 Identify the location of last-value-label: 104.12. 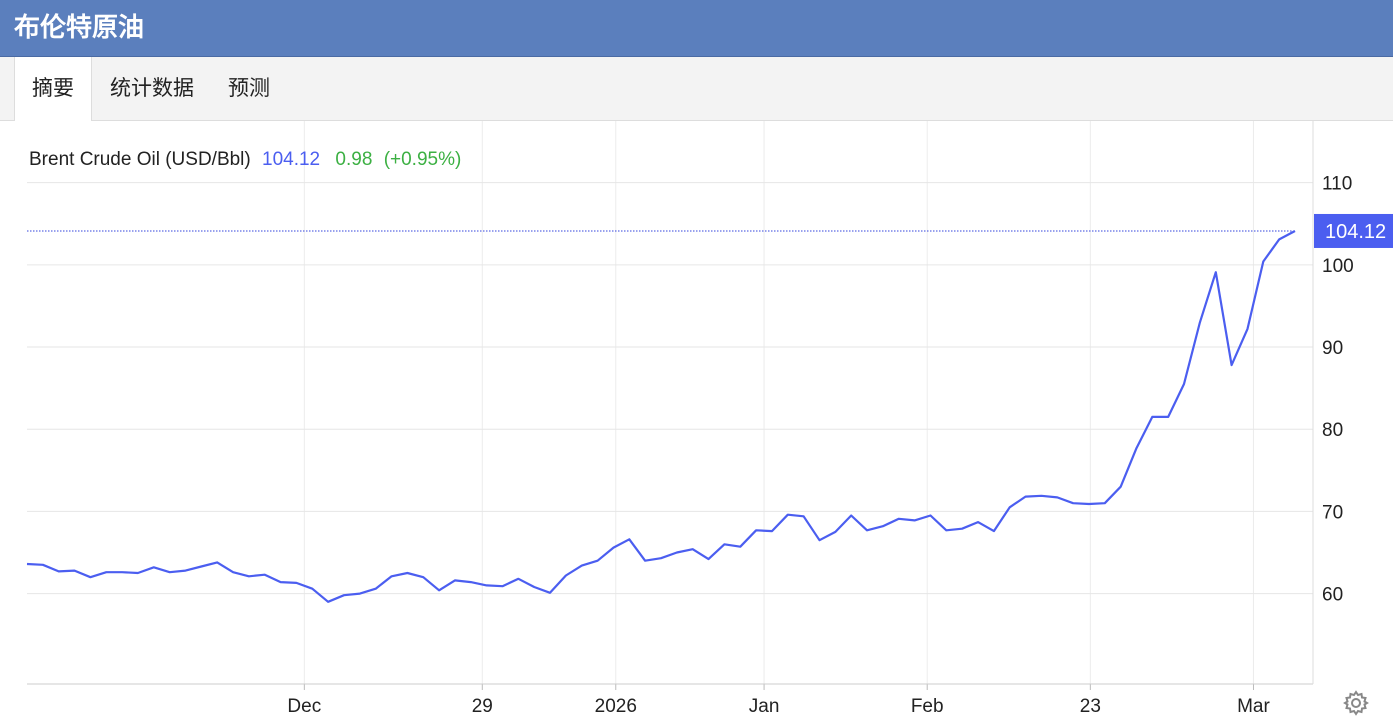
(1355, 232).